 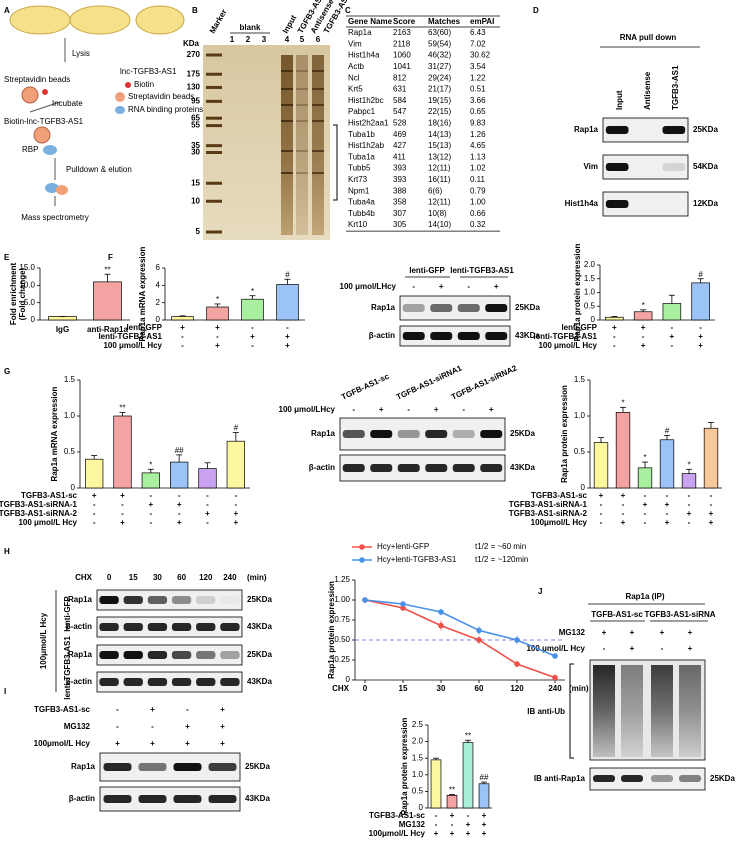 I want to click on lane-number: 3, so click(x=264, y=39).